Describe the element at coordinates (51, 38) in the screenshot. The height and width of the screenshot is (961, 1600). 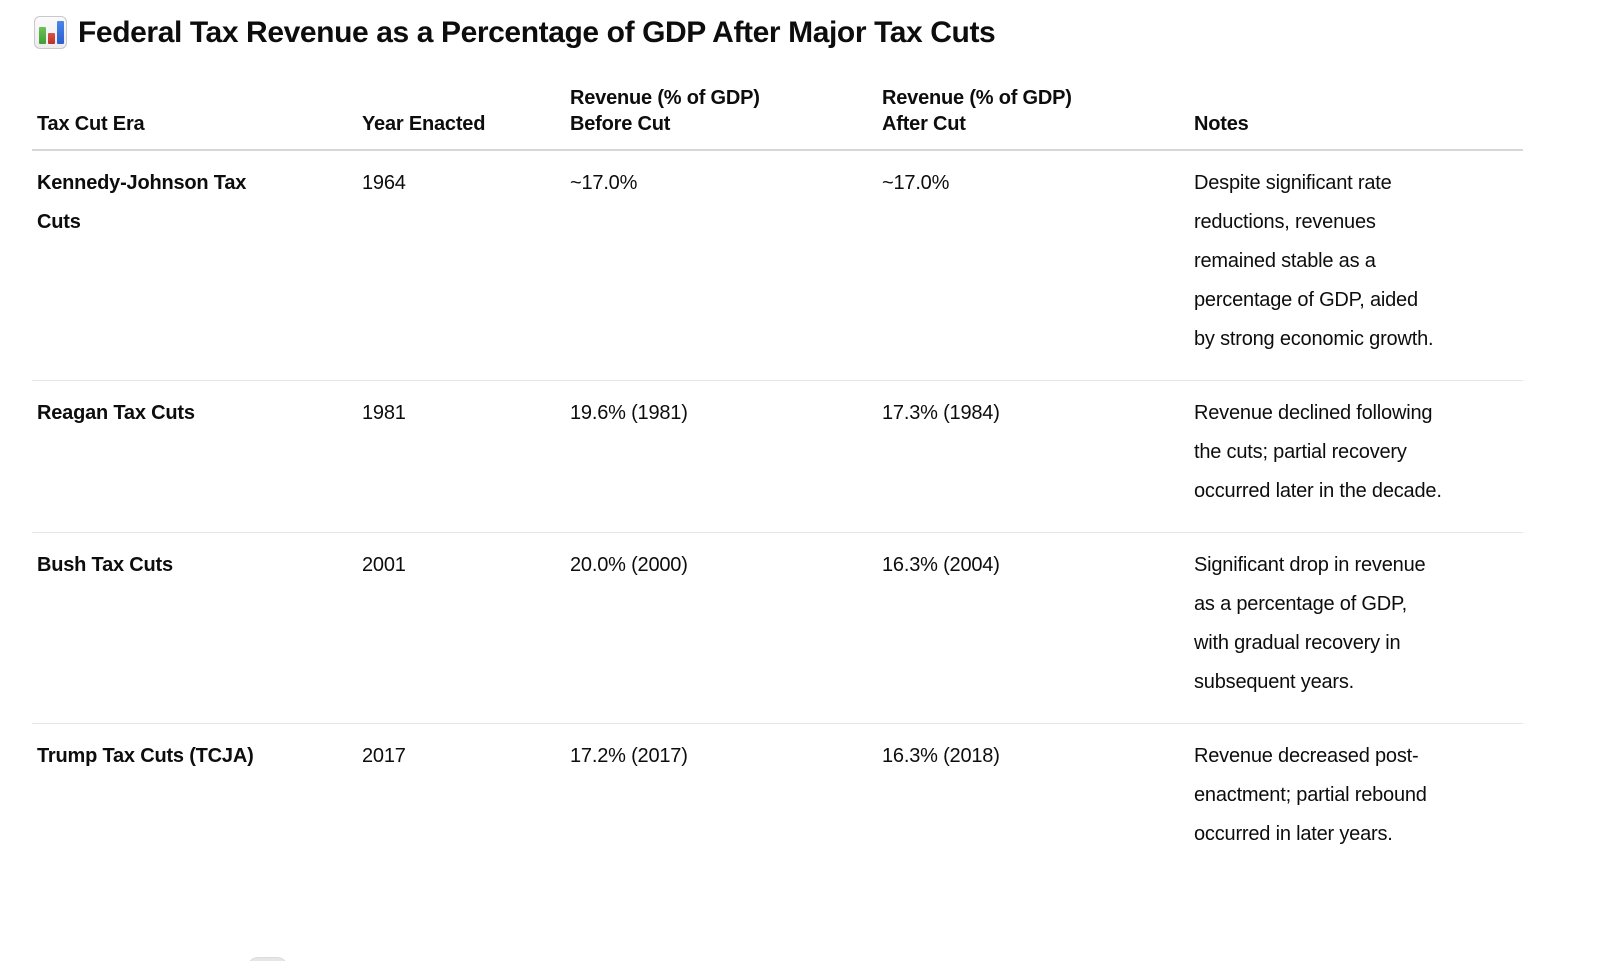
I see `bar-chart-icon-red-bar` at that location.